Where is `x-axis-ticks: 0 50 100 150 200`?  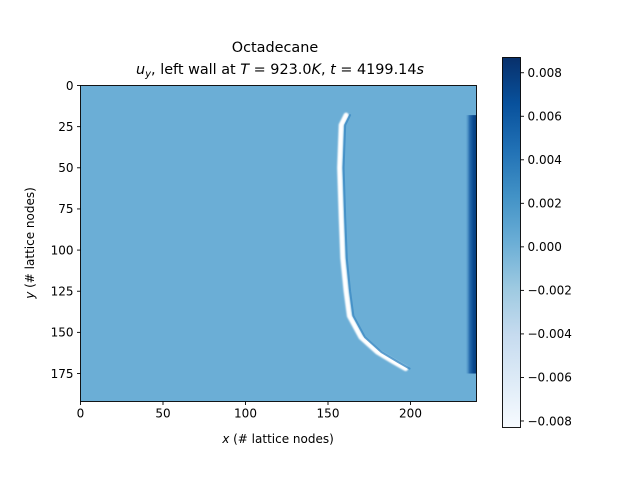
x-axis-ticks: 0 50 100 150 200 is located at coordinates (249, 411).